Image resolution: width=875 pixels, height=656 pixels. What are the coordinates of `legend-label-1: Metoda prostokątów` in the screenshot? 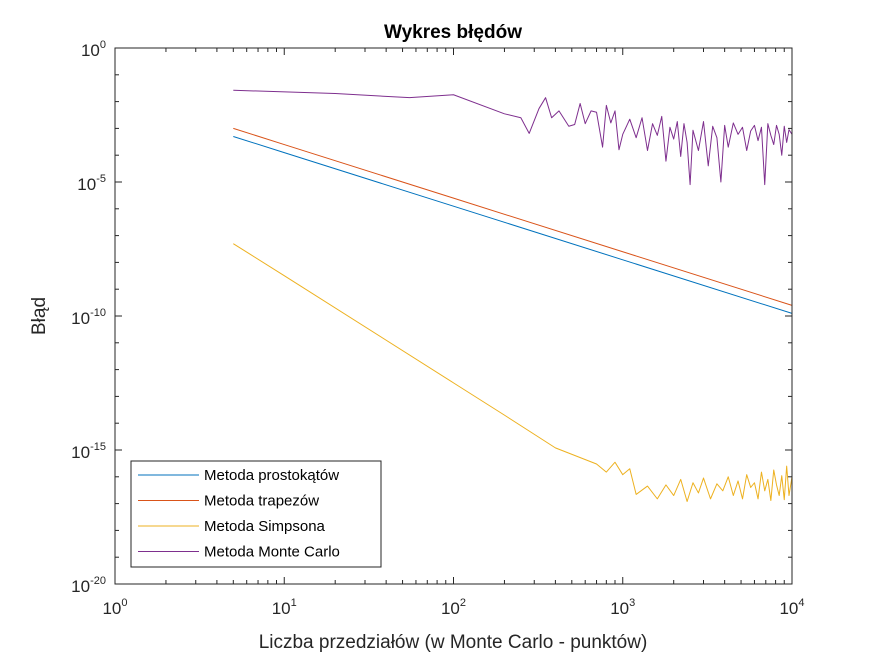 It's located at (271, 475).